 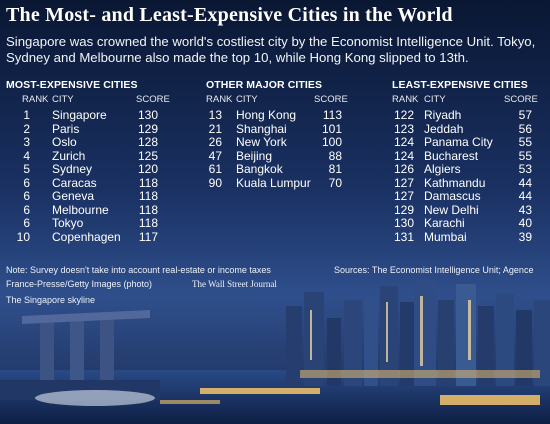 I want to click on city-cell: Algiers, so click(x=442, y=169).